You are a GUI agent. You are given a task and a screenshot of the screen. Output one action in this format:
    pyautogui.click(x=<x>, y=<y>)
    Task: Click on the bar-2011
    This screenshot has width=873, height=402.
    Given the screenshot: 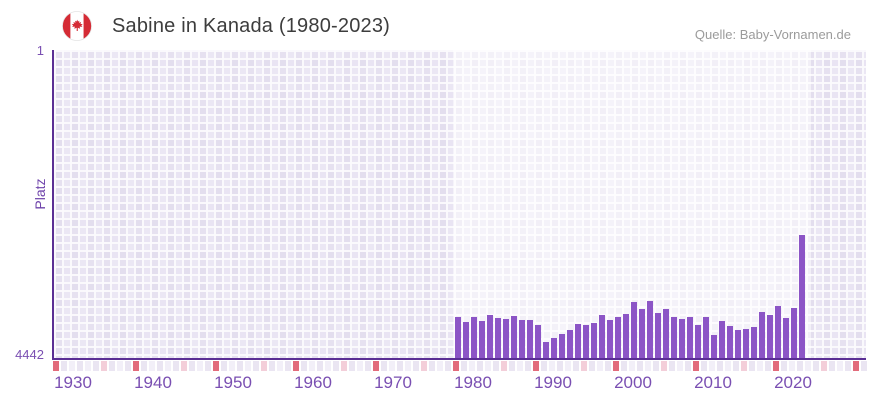 What is the action you would take?
    pyautogui.click(x=706, y=337)
    